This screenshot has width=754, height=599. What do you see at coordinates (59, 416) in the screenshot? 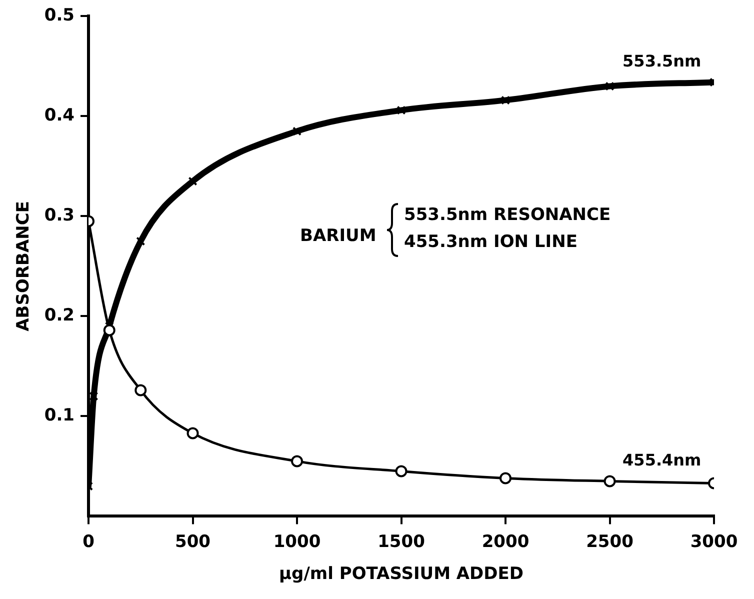
I see `y-tick-label: 0.1` at bounding box center [59, 416].